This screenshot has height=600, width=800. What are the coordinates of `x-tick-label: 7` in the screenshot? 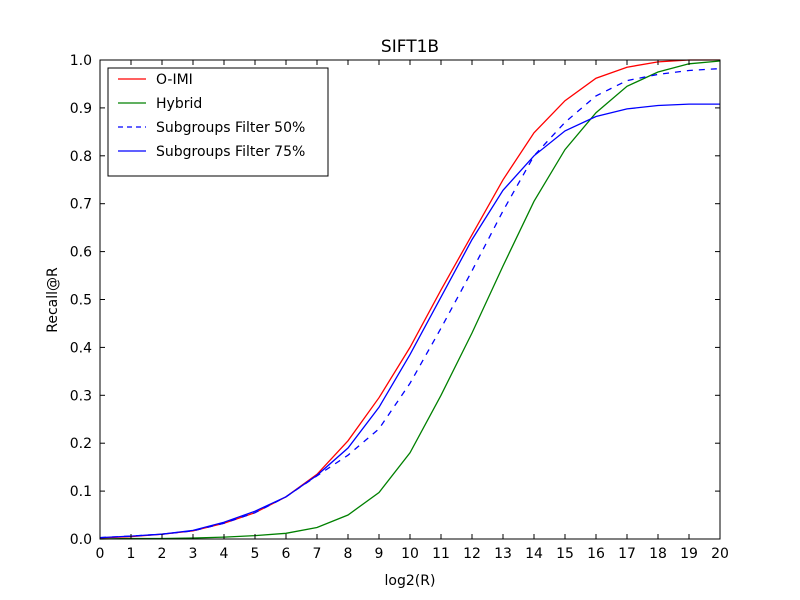 It's located at (317, 554).